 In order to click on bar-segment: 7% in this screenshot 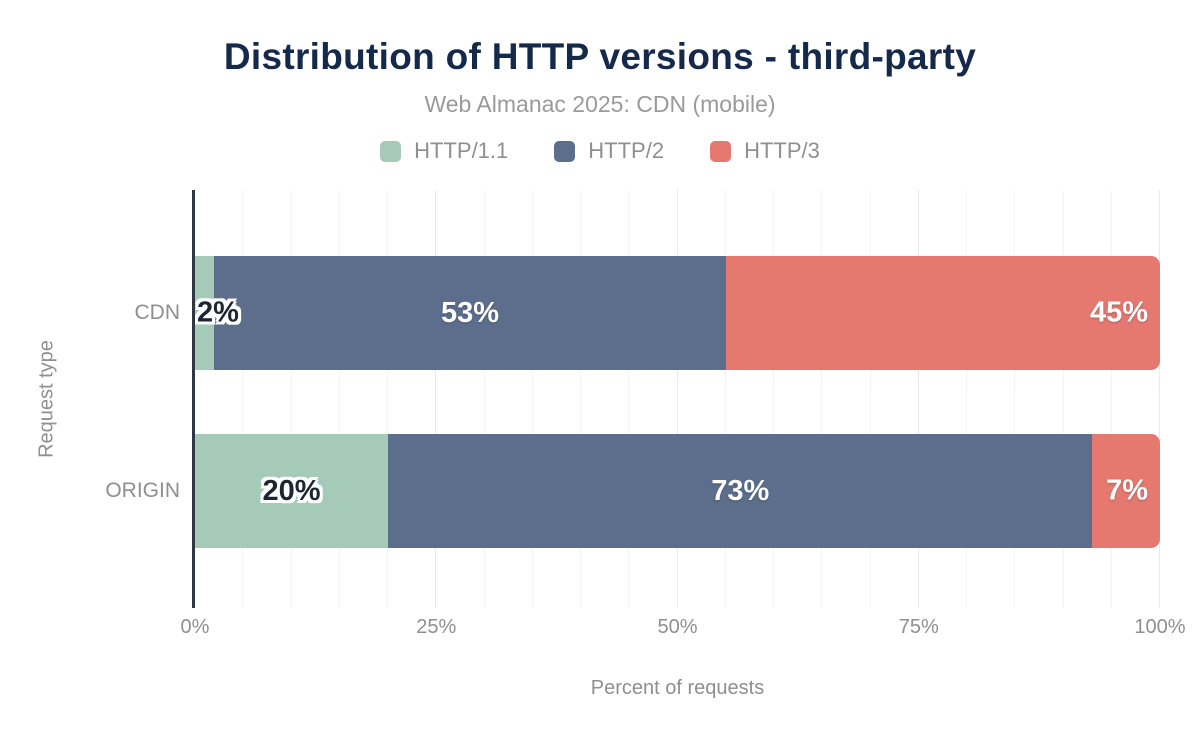, I will do `click(1126, 491)`.